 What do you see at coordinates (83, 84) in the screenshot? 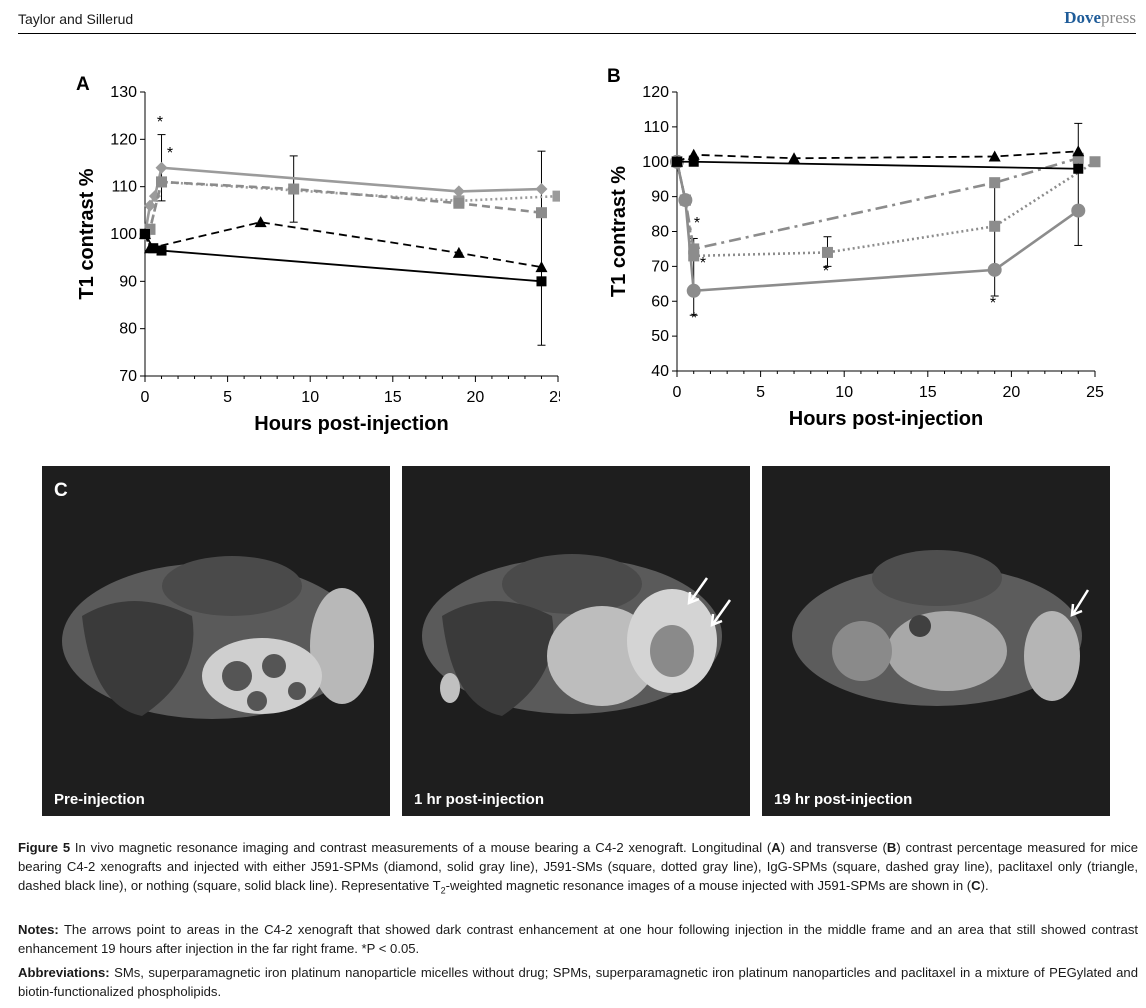
I see `panel-label-a: A` at bounding box center [83, 84].